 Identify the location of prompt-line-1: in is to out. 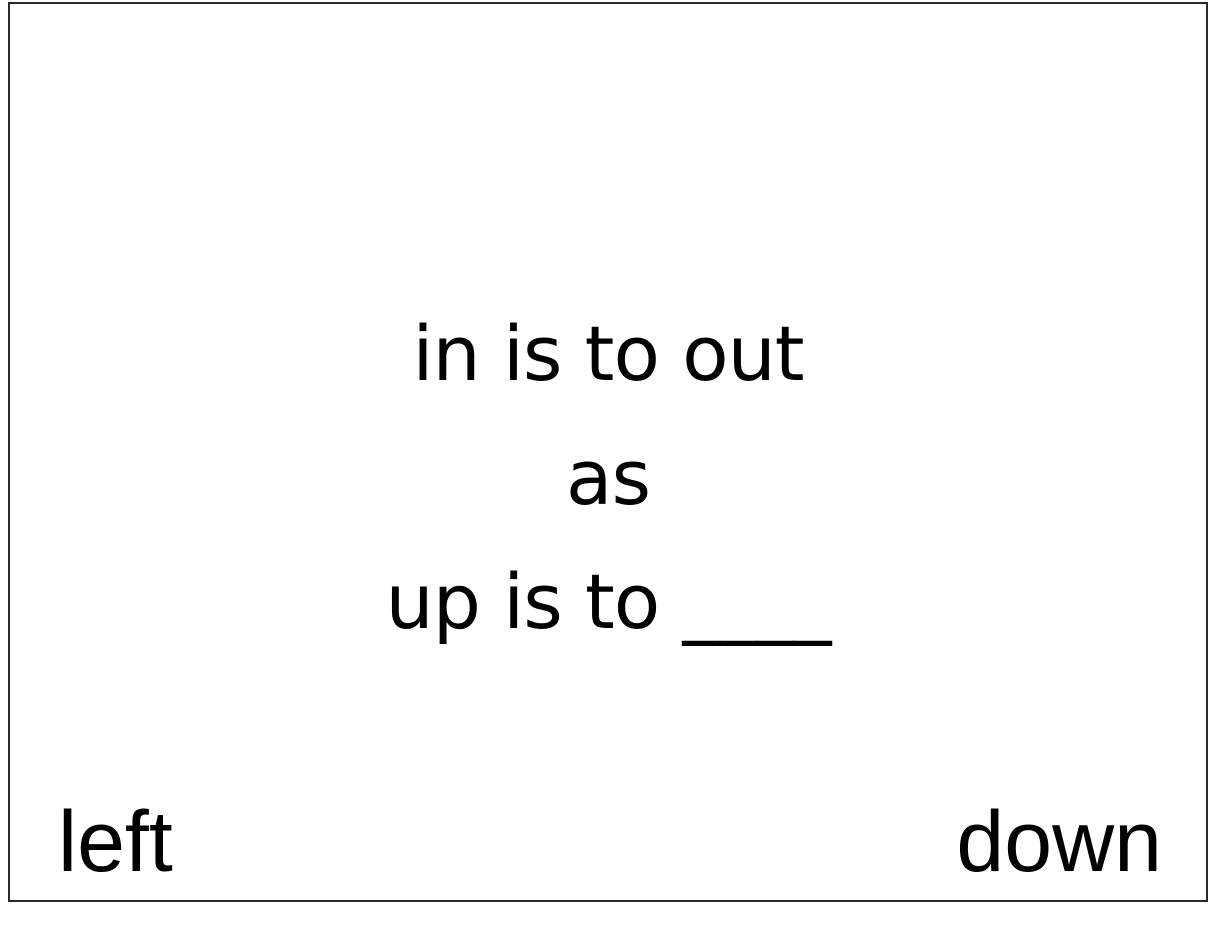
(608, 353).